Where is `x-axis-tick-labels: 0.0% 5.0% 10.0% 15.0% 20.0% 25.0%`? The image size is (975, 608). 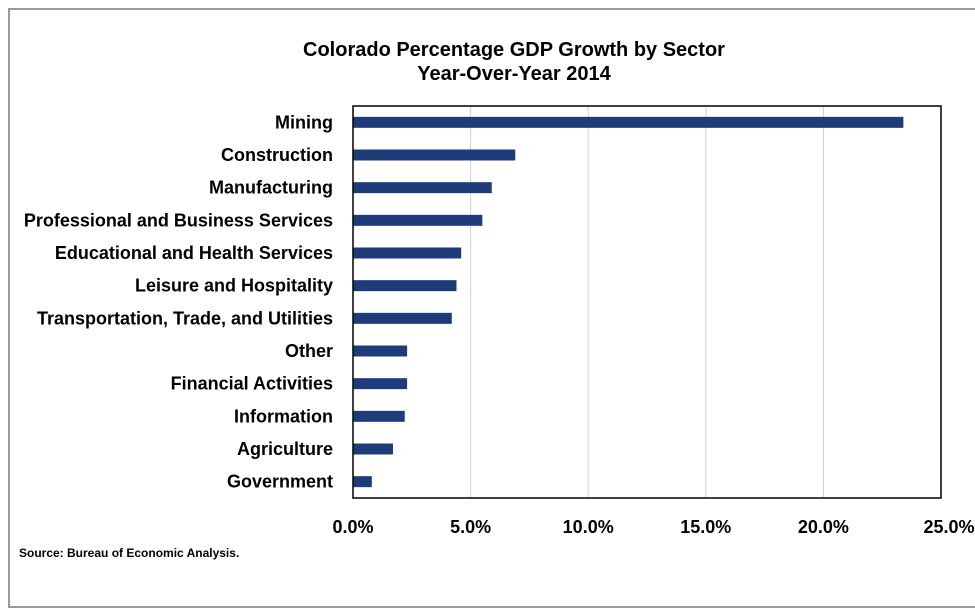 x-axis-tick-labels: 0.0% 5.0% 10.0% 15.0% 20.0% 25.0% is located at coordinates (653, 527).